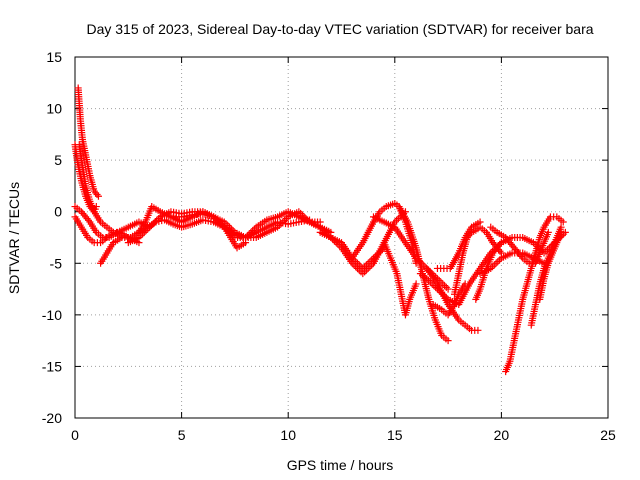 This screenshot has height=480, width=640. What do you see at coordinates (54, 109) in the screenshot?
I see `y-tick-label: 10` at bounding box center [54, 109].